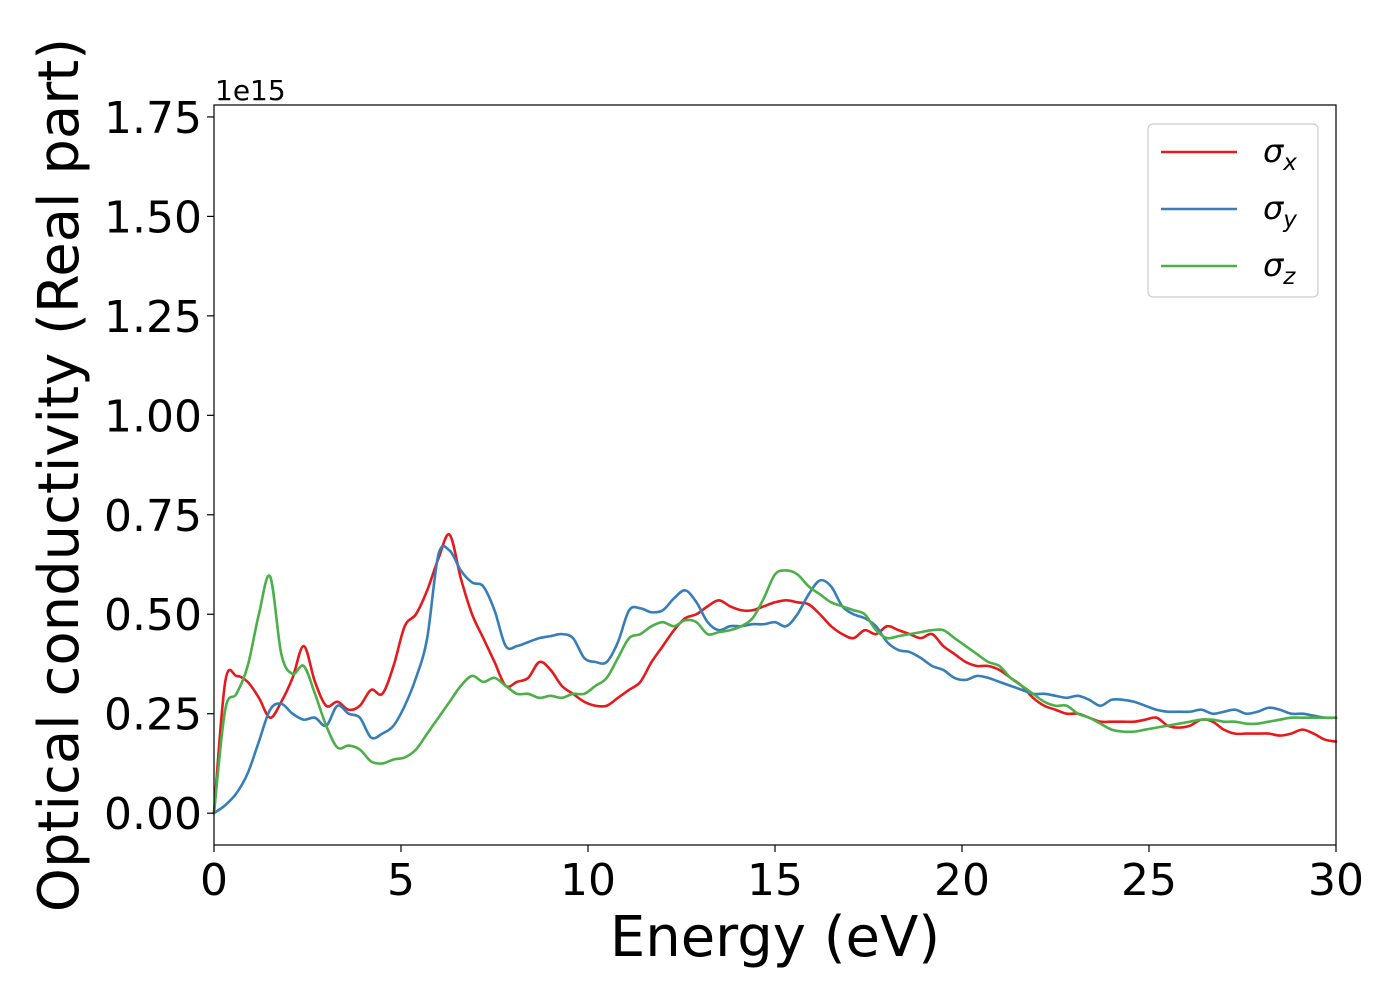 The image size is (1400, 1000). I want to click on y-axis-label: Optical conductivity (Real part), so click(59, 475).